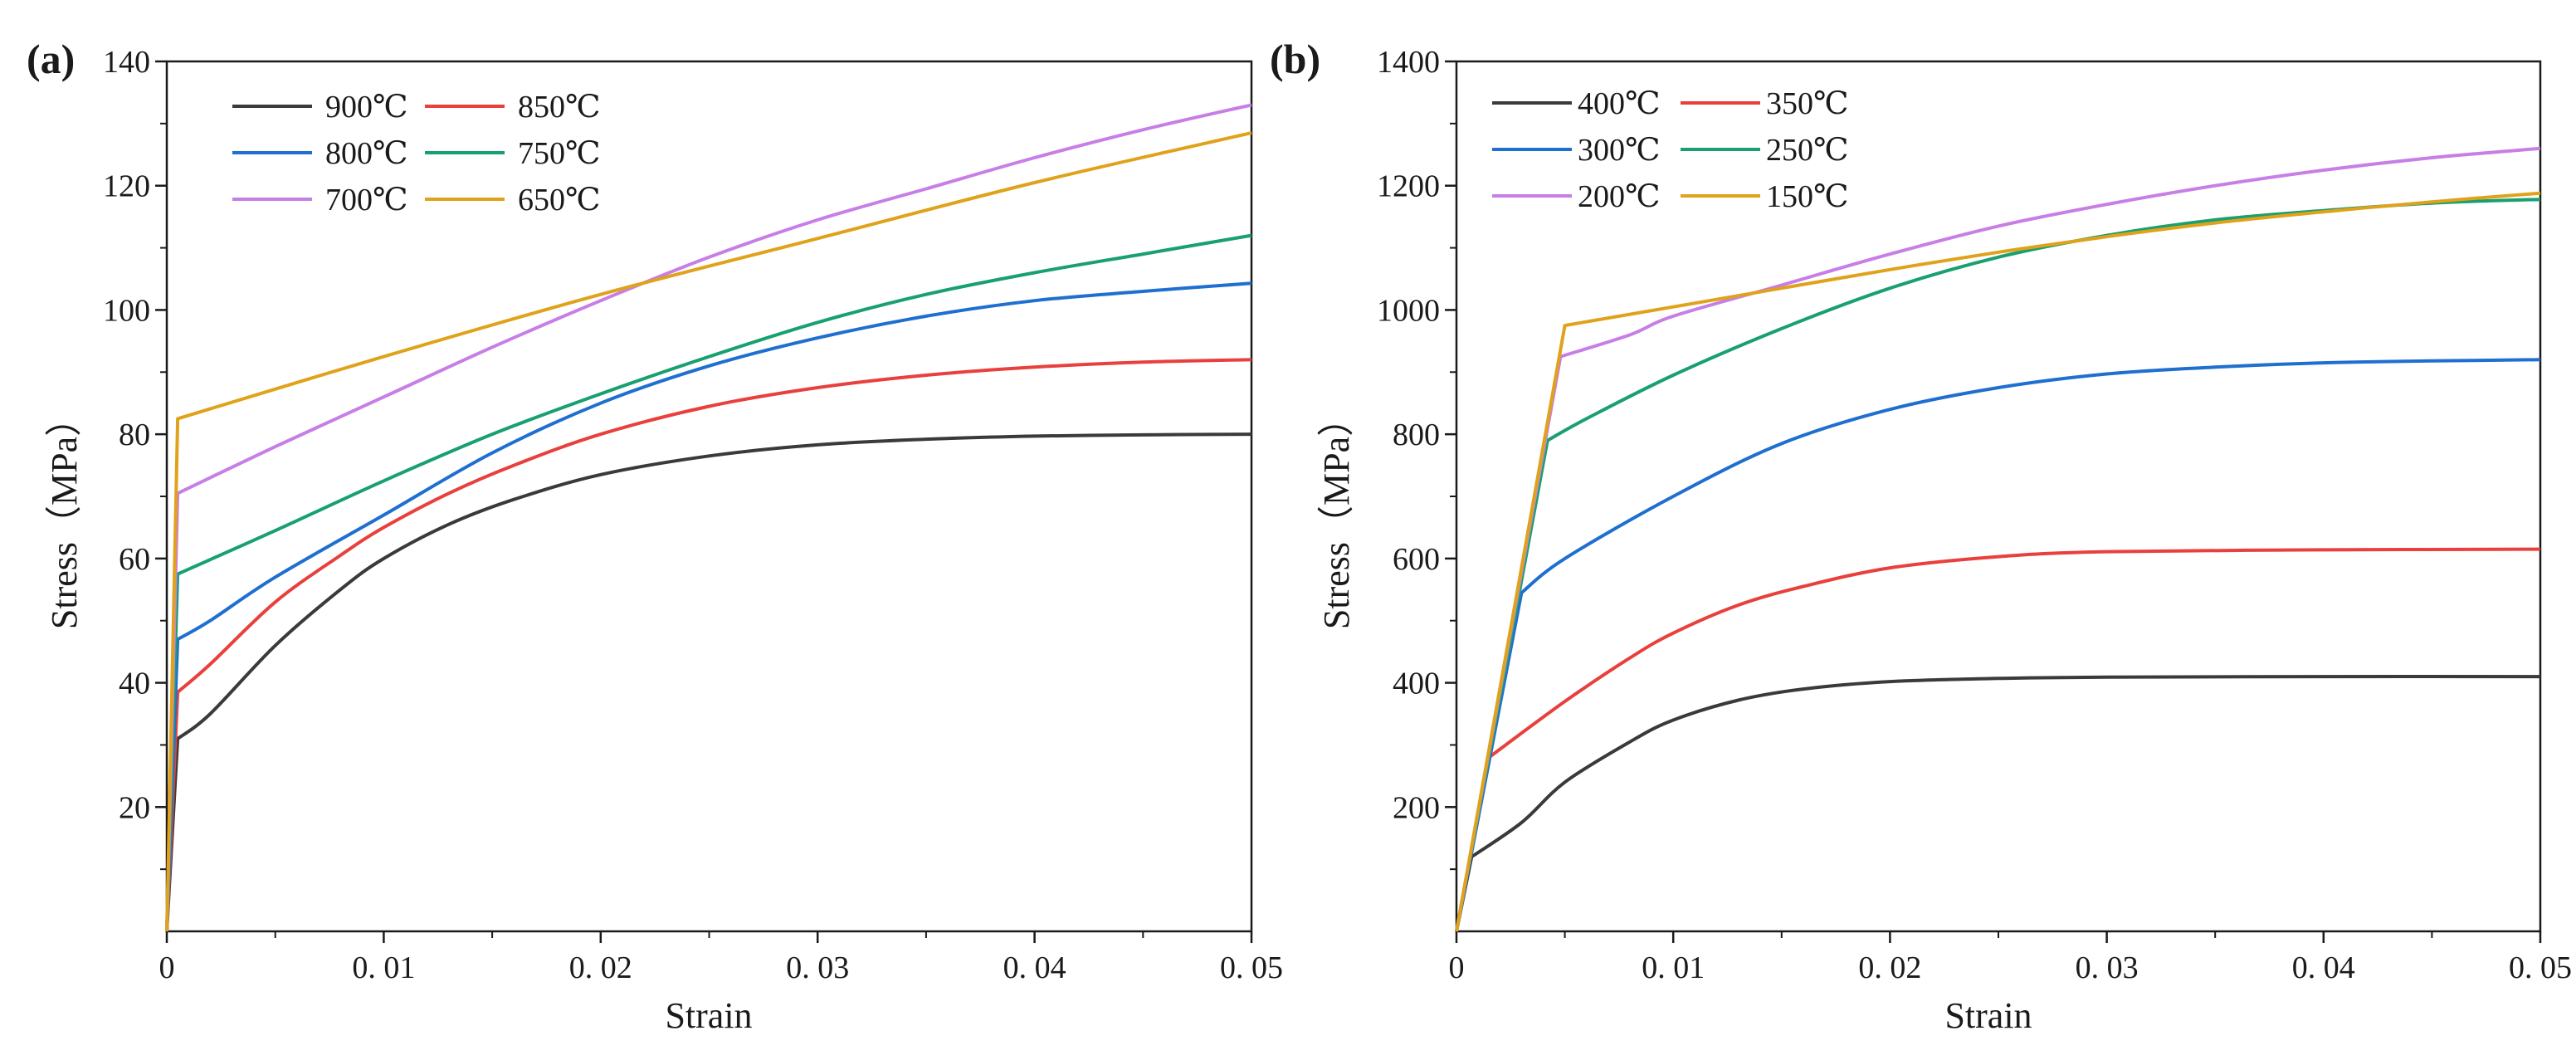 The height and width of the screenshot is (1060, 2576). Describe the element at coordinates (1807, 196) in the screenshot. I see `legend-label: 150℃` at that location.